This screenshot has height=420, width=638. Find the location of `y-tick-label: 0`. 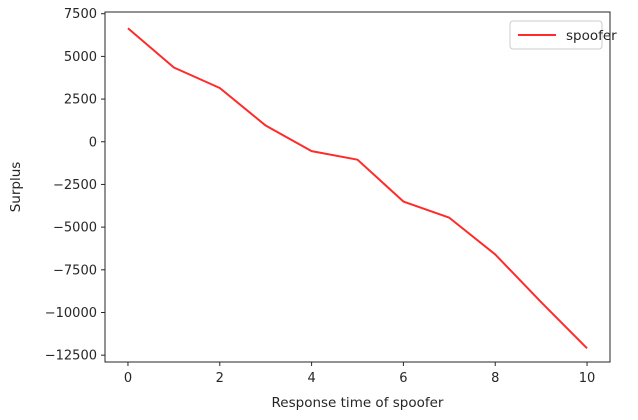

y-tick-label: 0 is located at coordinates (93, 142).